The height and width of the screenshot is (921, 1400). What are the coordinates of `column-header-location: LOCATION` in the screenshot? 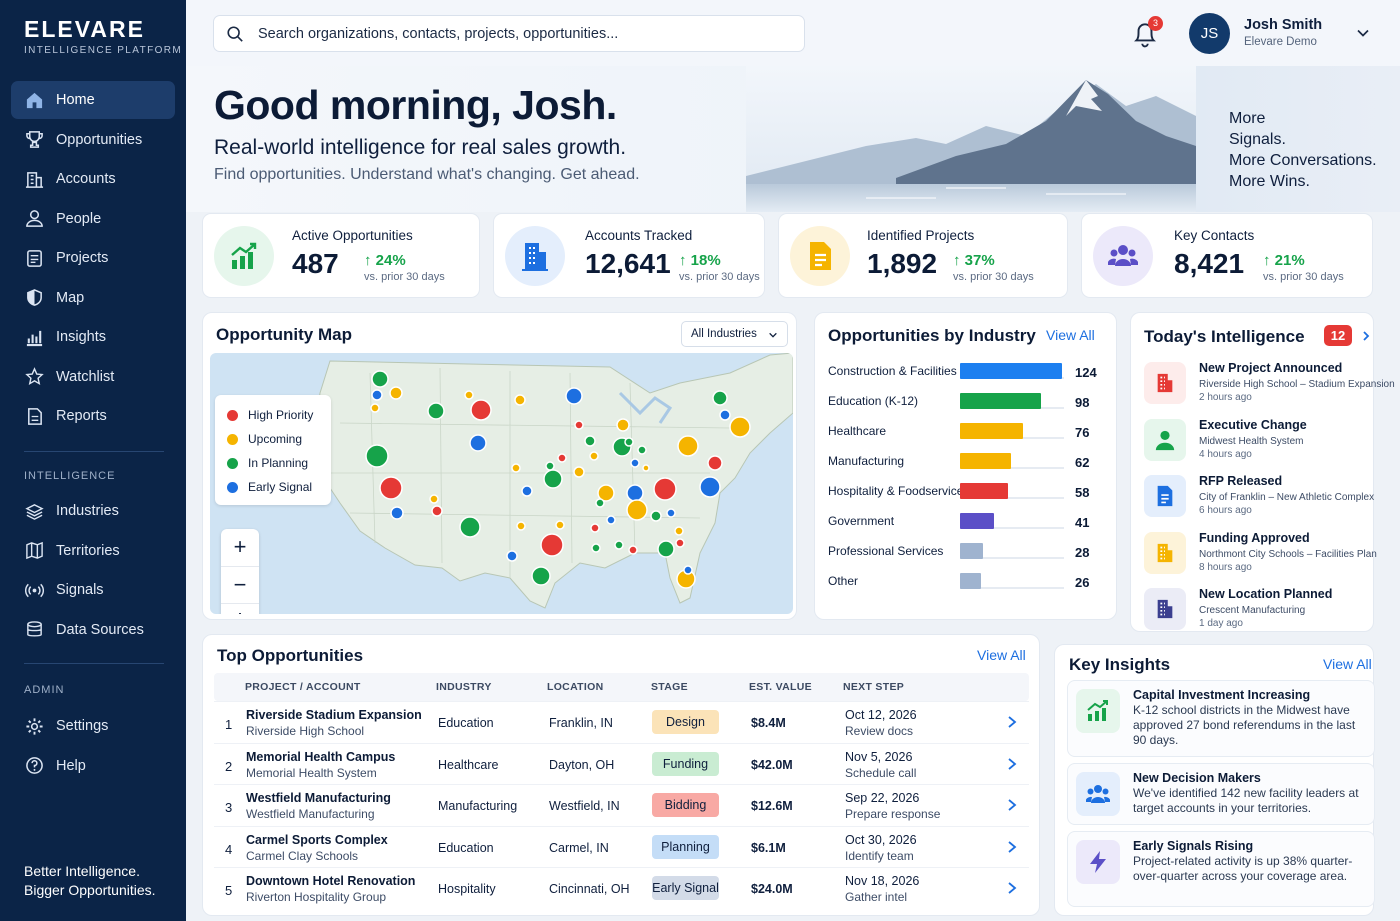 It's located at (575, 687).